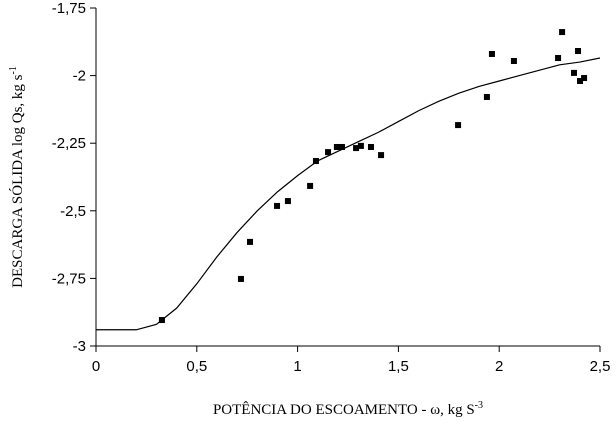 This screenshot has height=424, width=616. What do you see at coordinates (69, 8) in the screenshot?
I see `y-tick-label: -1,75` at bounding box center [69, 8].